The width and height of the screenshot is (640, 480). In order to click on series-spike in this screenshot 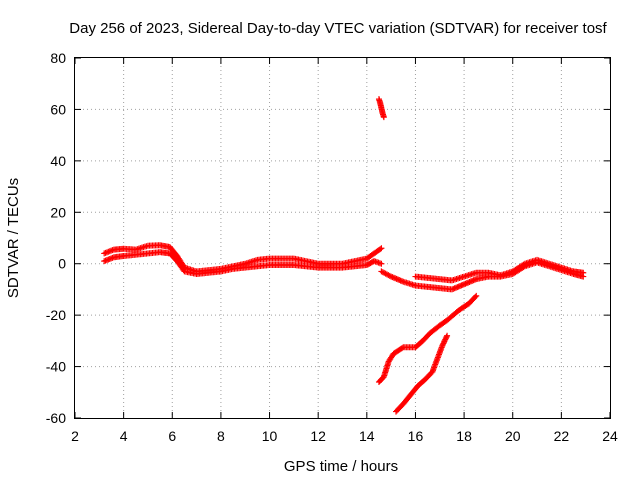, I will do `click(381, 108)`.